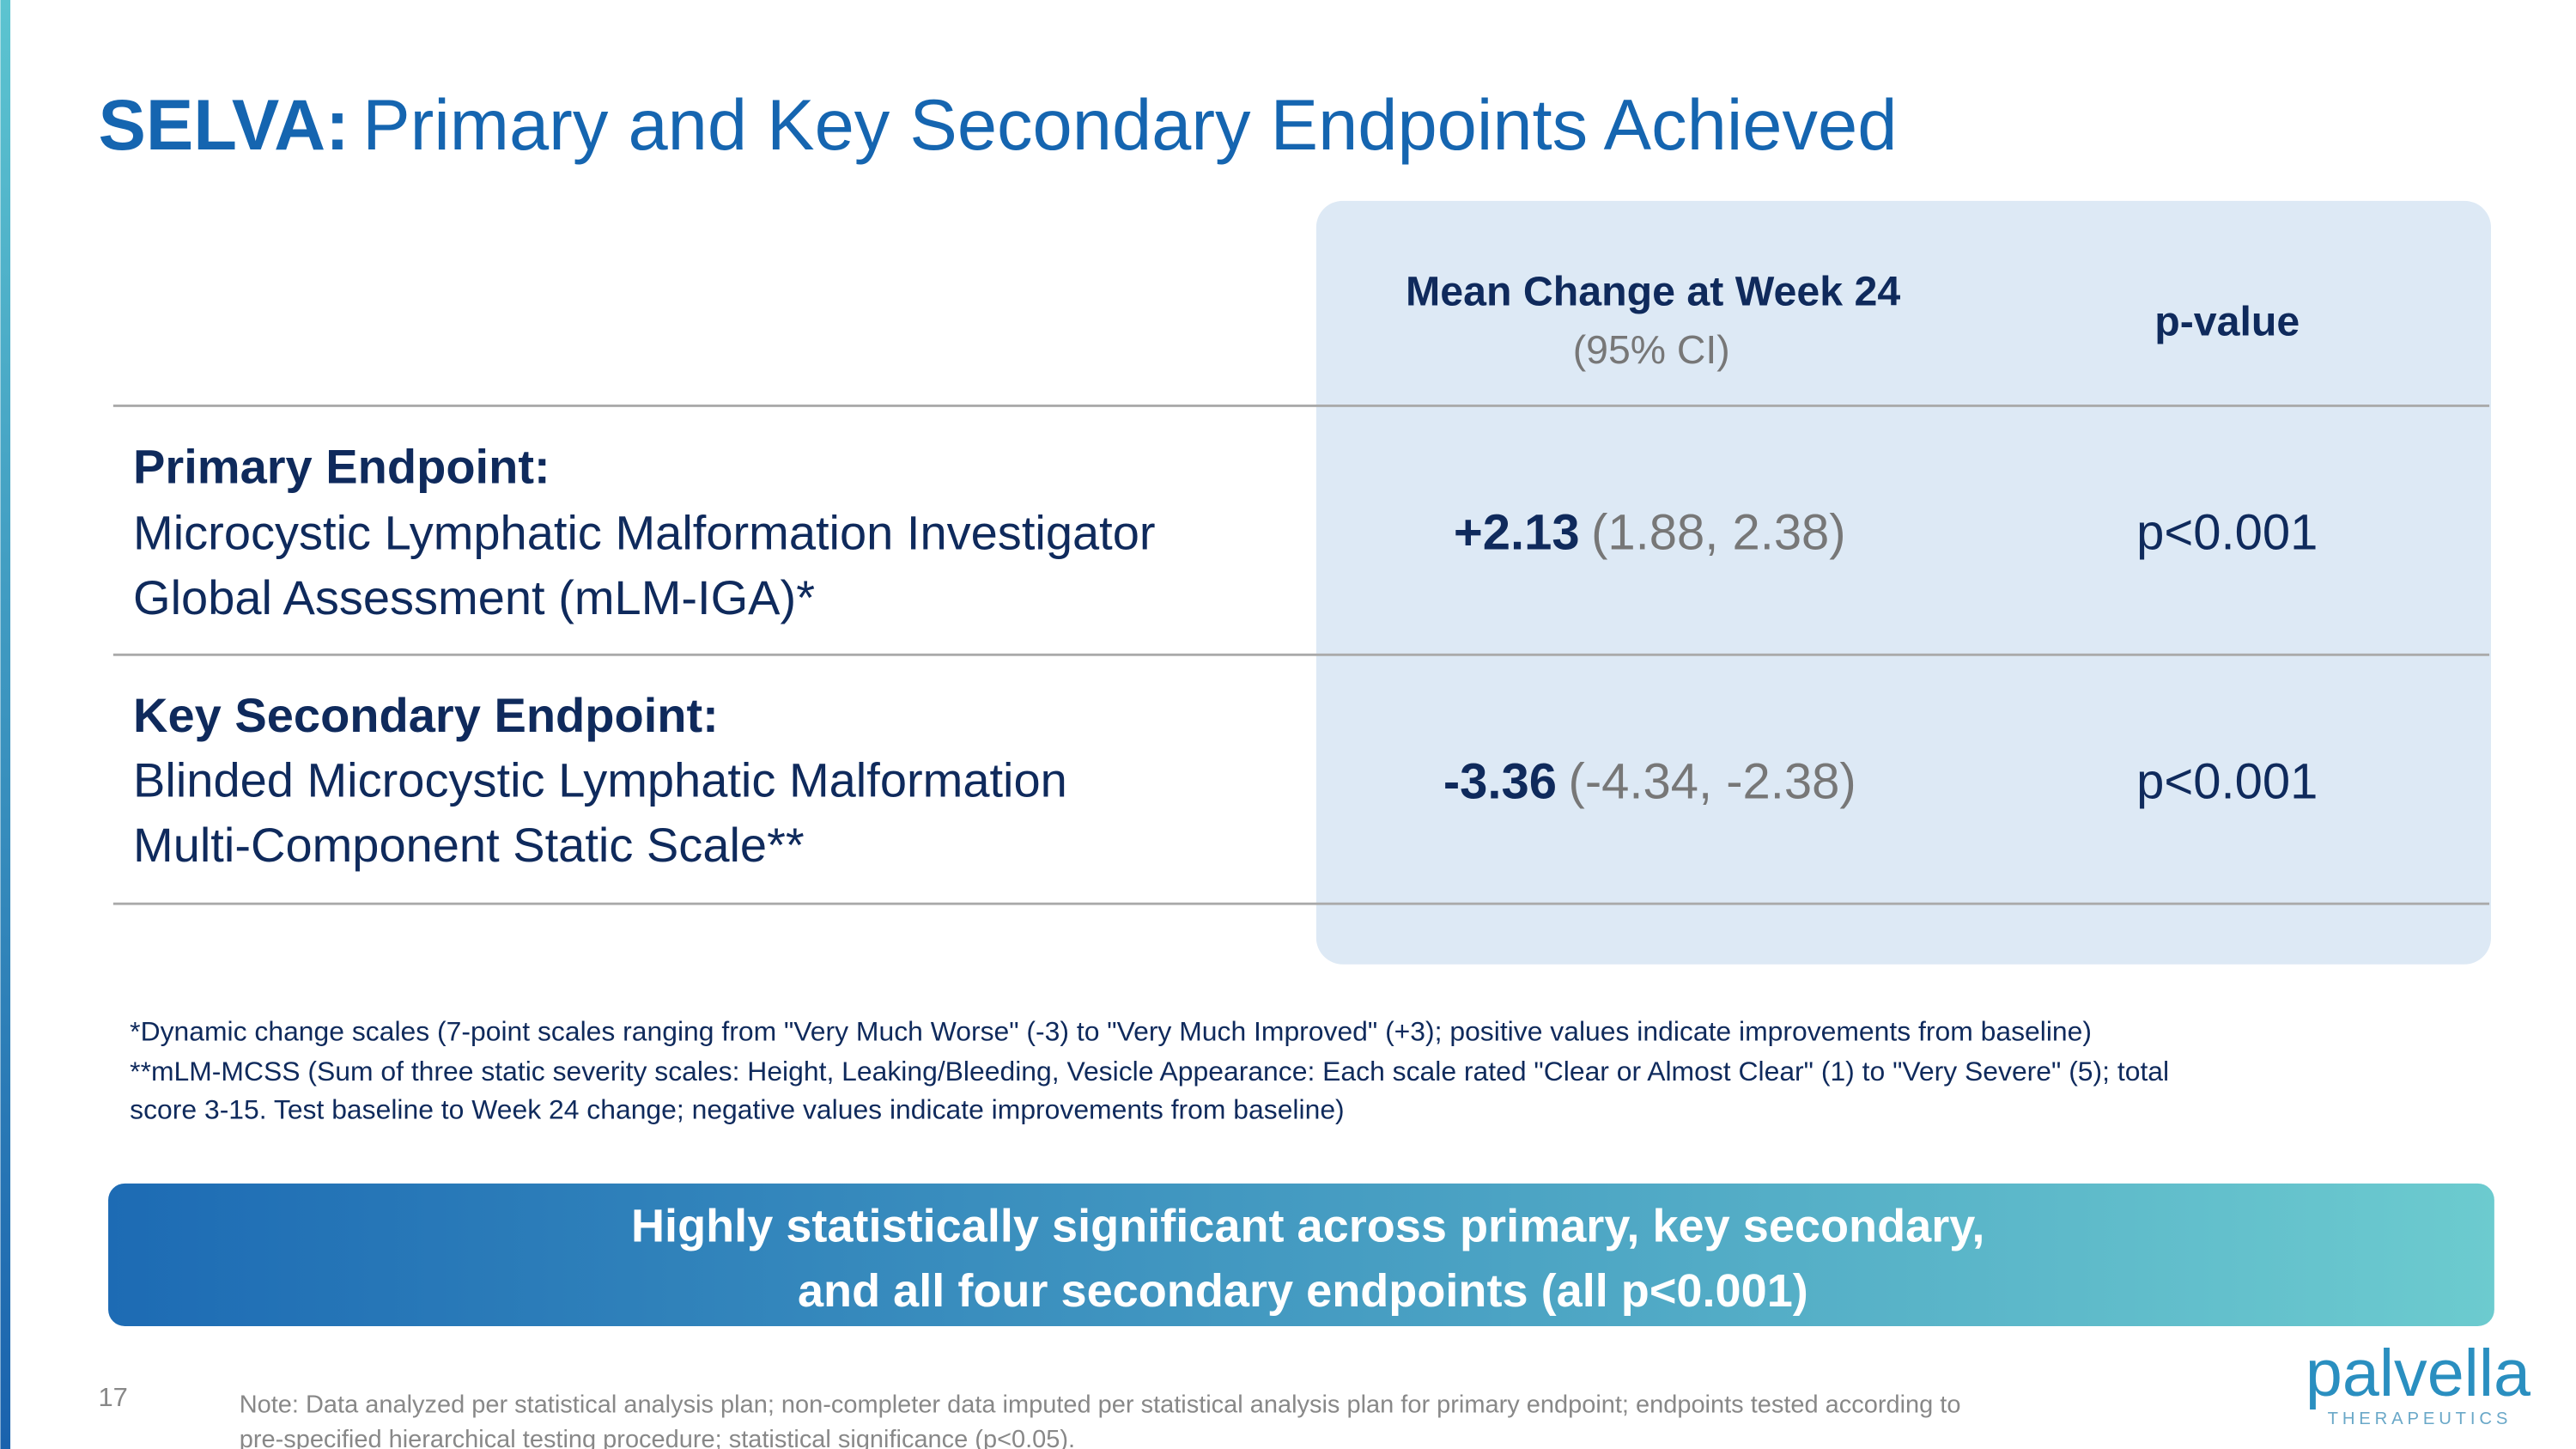 The image size is (2576, 1449). What do you see at coordinates (342, 466) in the screenshot?
I see `row-label: Primary Endpoint:` at bounding box center [342, 466].